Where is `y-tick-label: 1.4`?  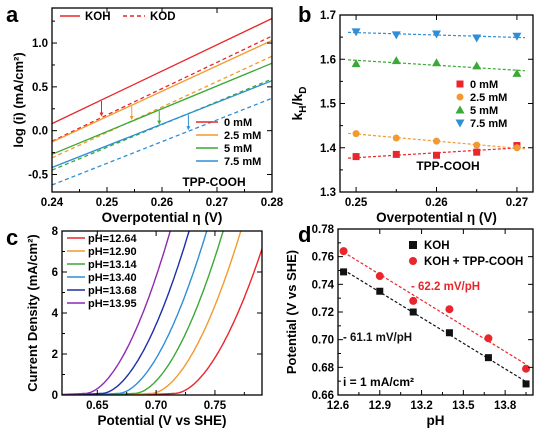 y-tick-label: 1.4 is located at coordinates (328, 149).